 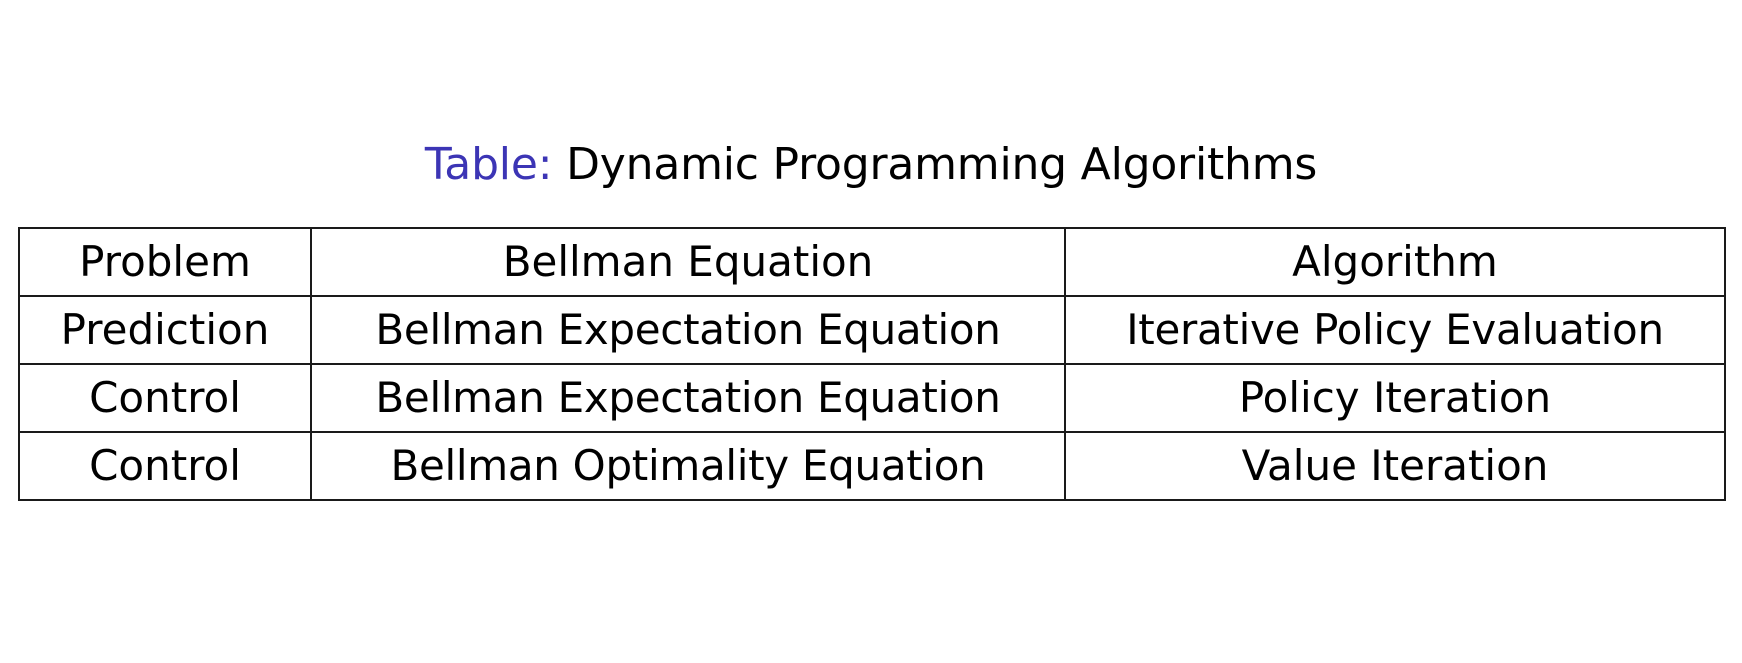 What do you see at coordinates (1395, 330) in the screenshot?
I see `cell-algorithm: Iterative Policy Evaluation` at bounding box center [1395, 330].